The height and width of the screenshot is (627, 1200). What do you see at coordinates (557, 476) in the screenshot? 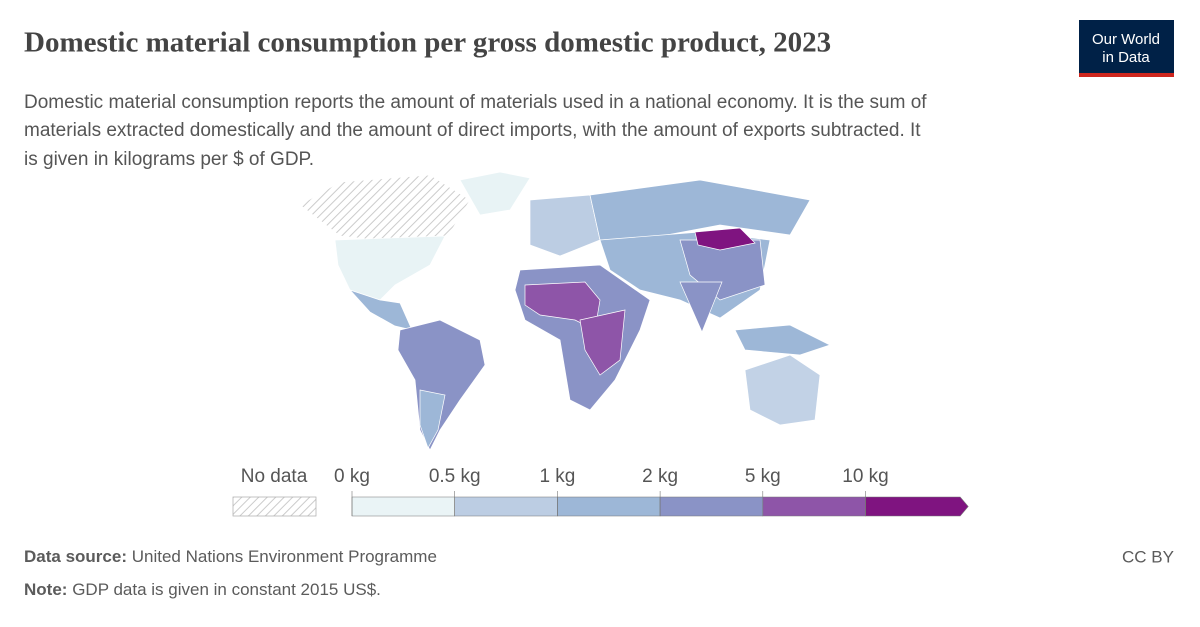
I see `legend-tick-label: 1 kg` at bounding box center [557, 476].